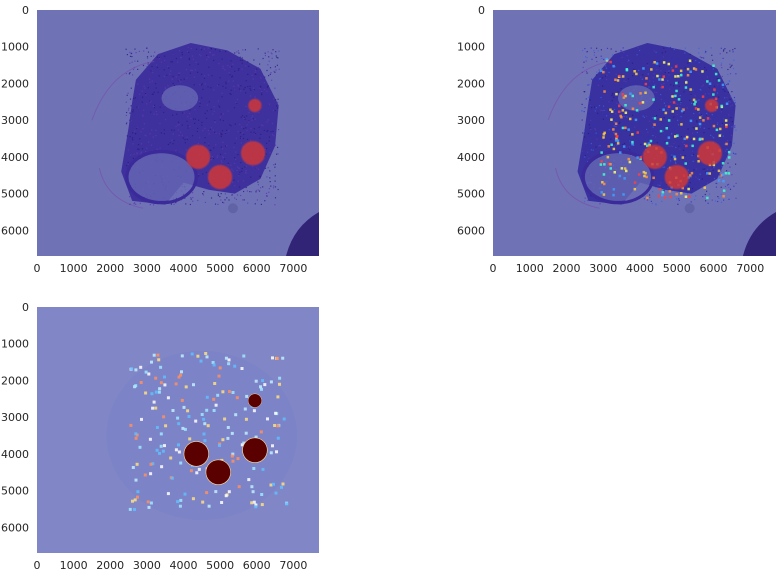 The height and width of the screenshot is (578, 782). What do you see at coordinates (750, 268) in the screenshot?
I see `x-tick-label: 7000` at bounding box center [750, 268].